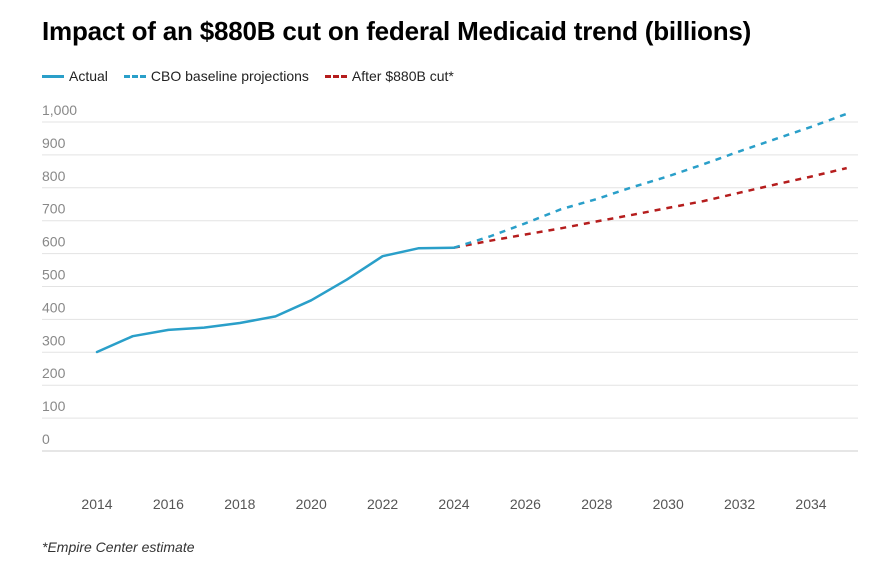 This screenshot has height=562, width=882. Describe the element at coordinates (453, 504) in the screenshot. I see `x-tick-label-2024: 2024` at that location.